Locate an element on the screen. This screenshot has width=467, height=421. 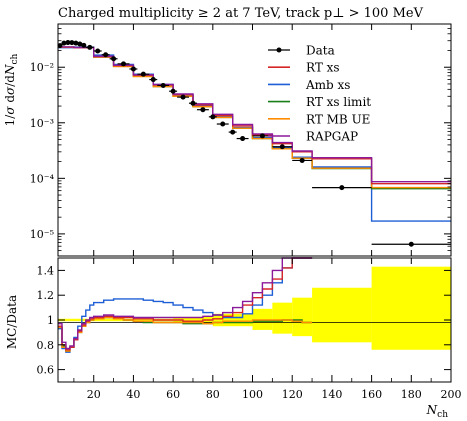
x-tick-label: 160 is located at coordinates (371, 394).